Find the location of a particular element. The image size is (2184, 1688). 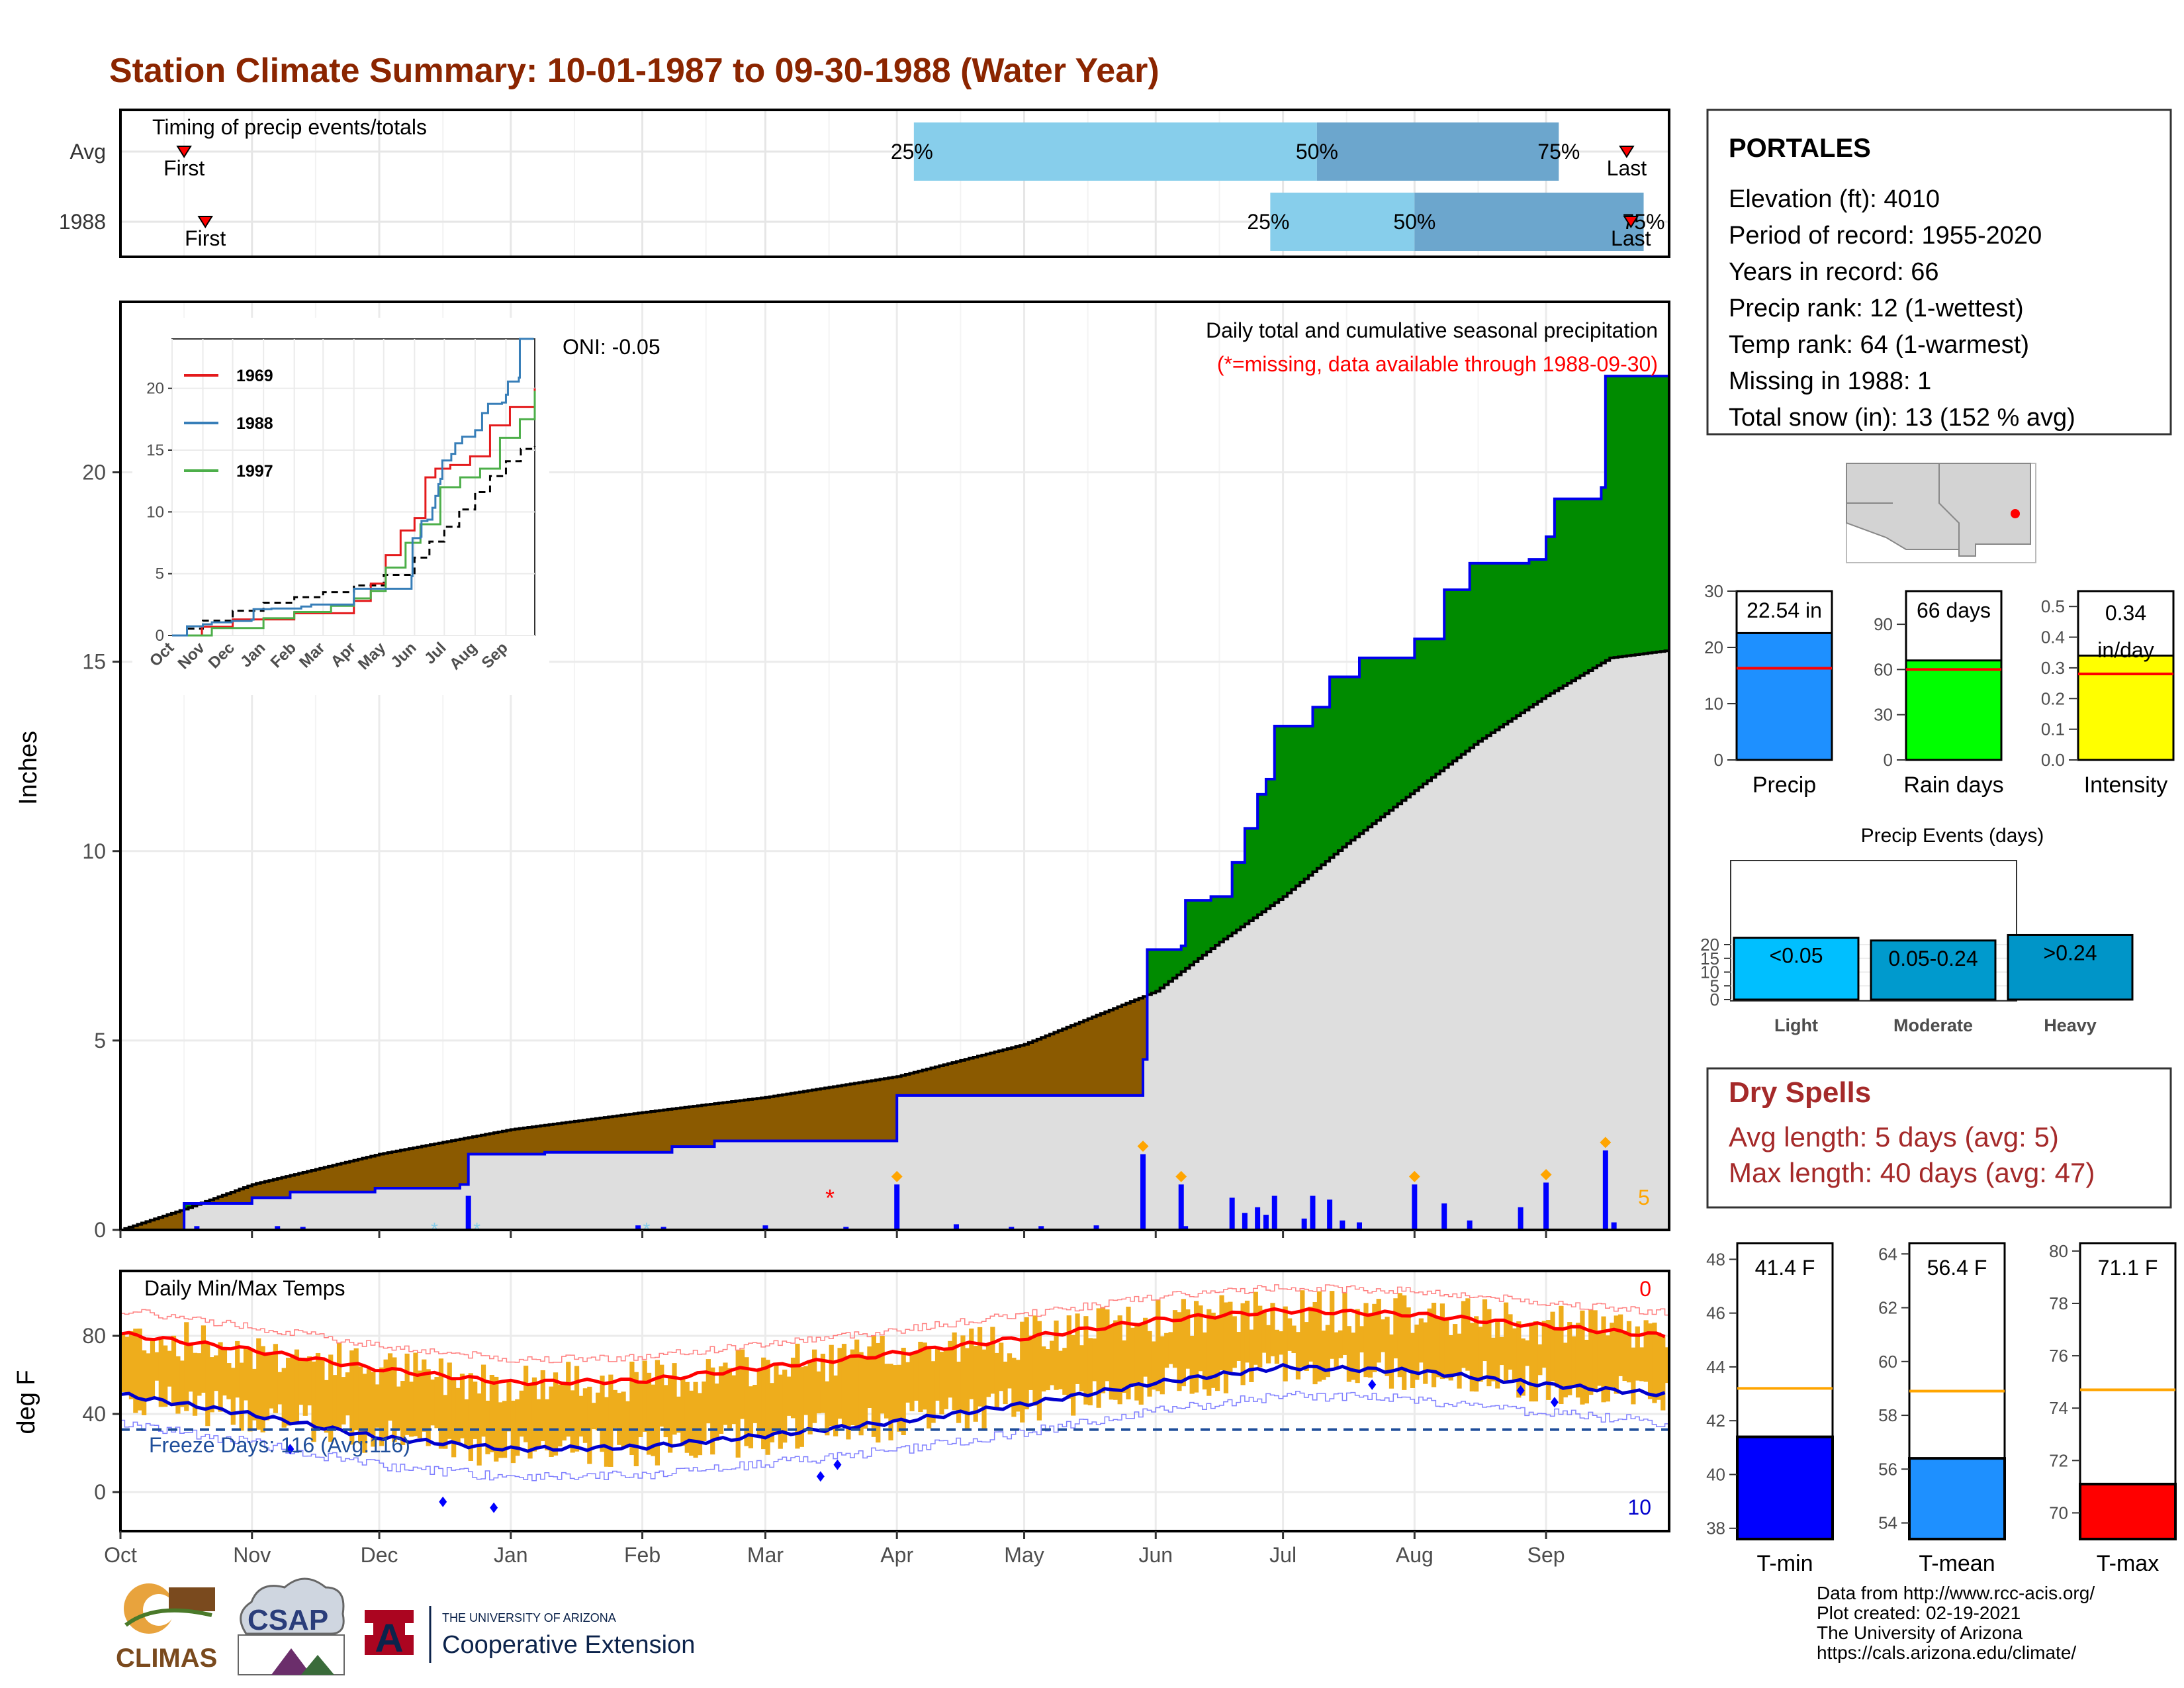

precip-events-title: Precip Events (days) is located at coordinates (1952, 836).